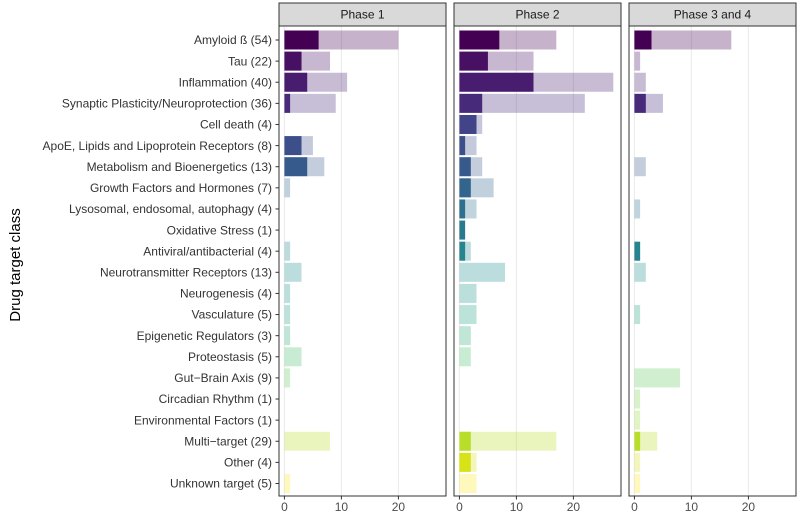 The image size is (800, 526). Describe the element at coordinates (537, 15) in the screenshot. I see `panel-title: Phase 2` at that location.